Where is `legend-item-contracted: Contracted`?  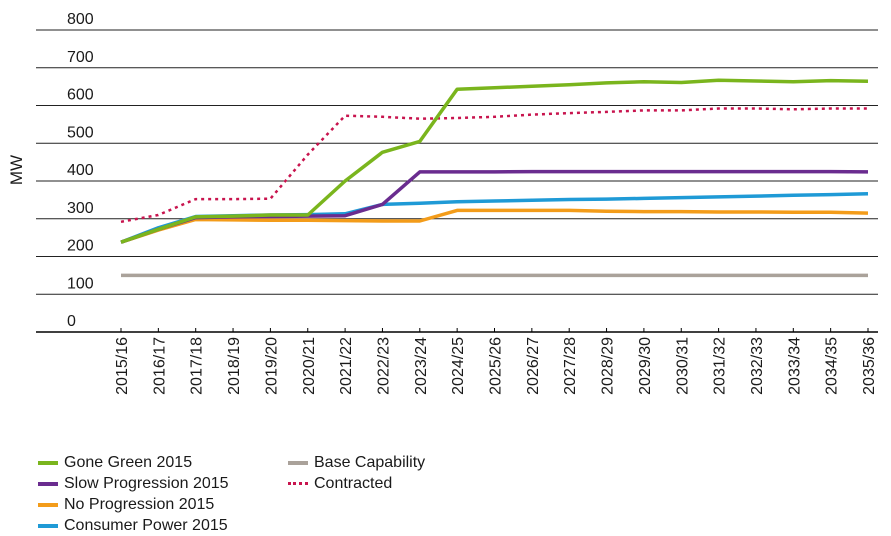
legend-item-contracted: Contracted is located at coordinates (413, 483).